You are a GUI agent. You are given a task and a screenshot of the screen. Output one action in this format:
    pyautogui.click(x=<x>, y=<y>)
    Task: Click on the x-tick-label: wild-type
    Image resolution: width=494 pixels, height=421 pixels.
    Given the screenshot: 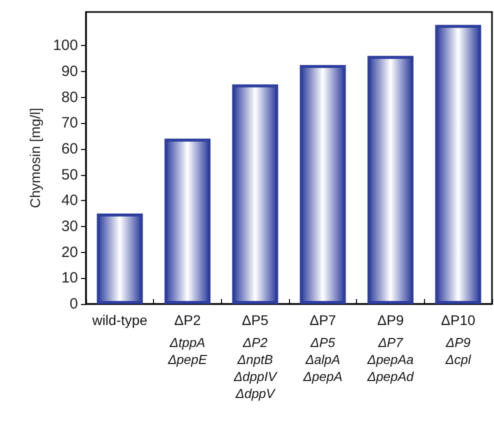 What is the action you would take?
    pyautogui.click(x=119, y=320)
    